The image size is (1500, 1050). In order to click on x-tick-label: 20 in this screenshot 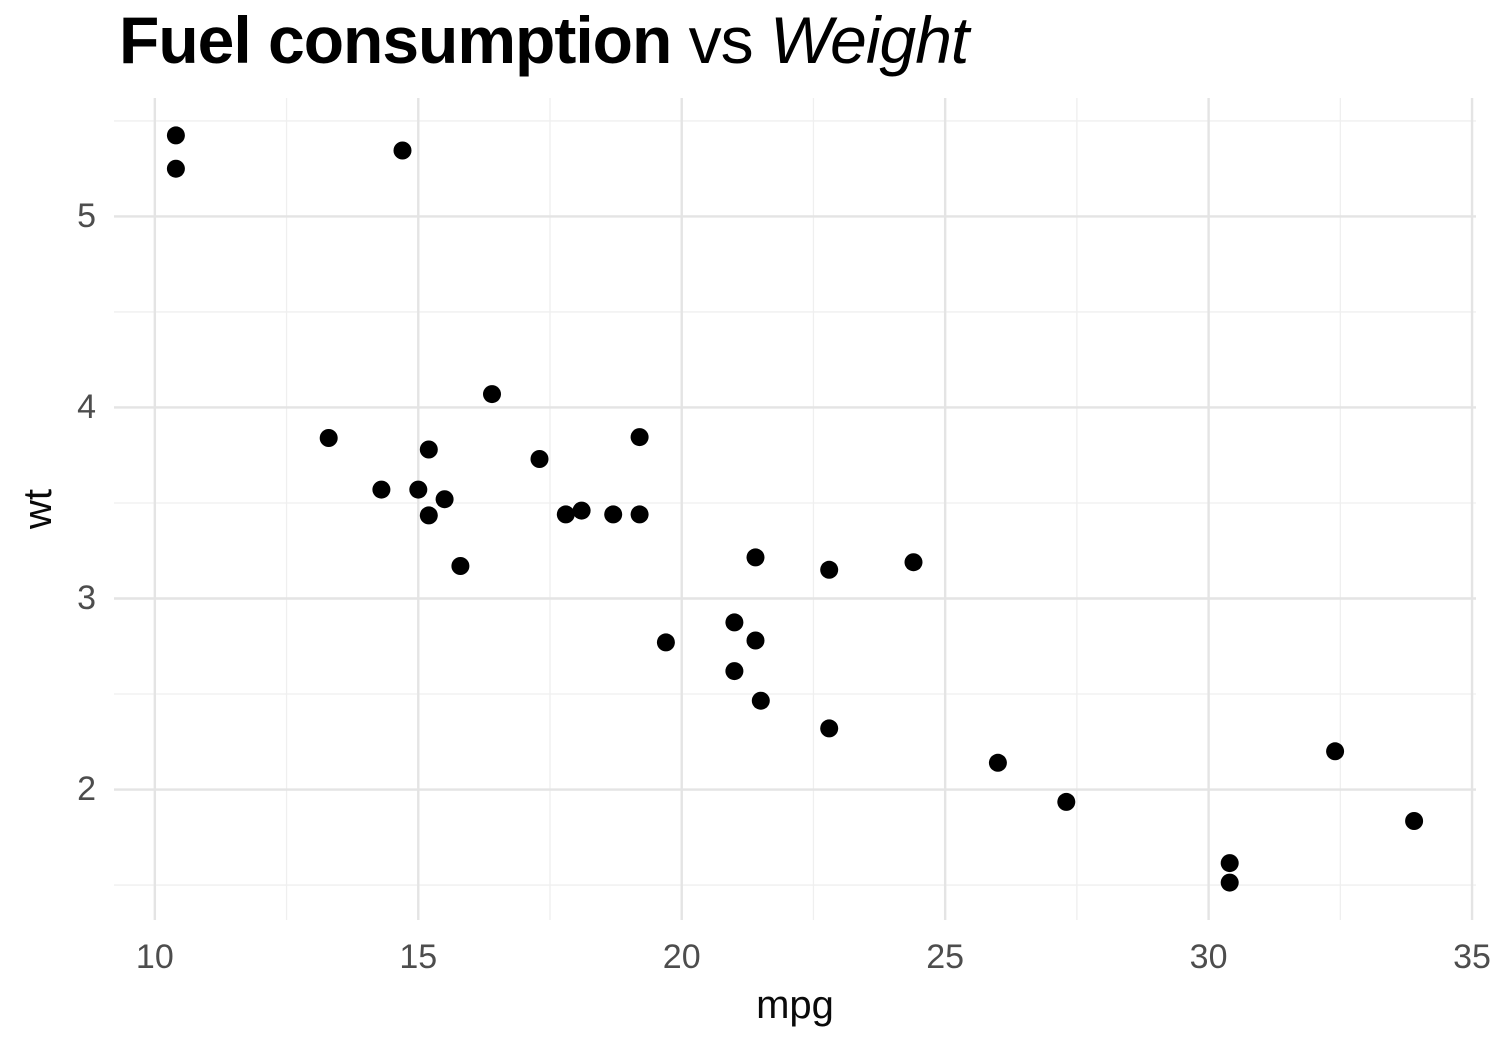, I will do `click(681, 957)`.